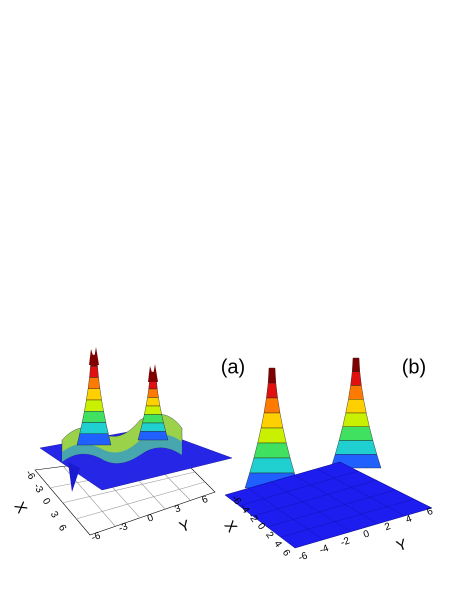 The height and width of the screenshot is (607, 469). What do you see at coordinates (414, 367) in the screenshot?
I see `panel-label: (b)` at bounding box center [414, 367].